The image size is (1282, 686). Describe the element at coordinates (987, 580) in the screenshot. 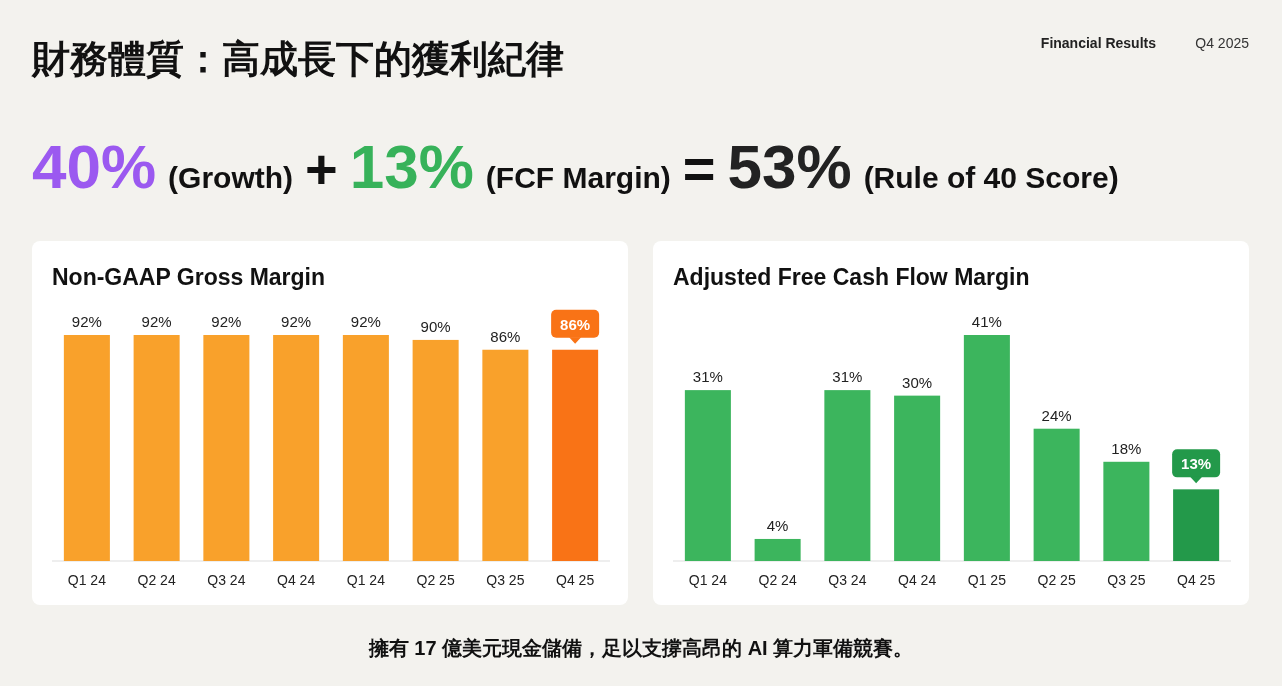

I see `x-tick-label: Q1 25` at that location.